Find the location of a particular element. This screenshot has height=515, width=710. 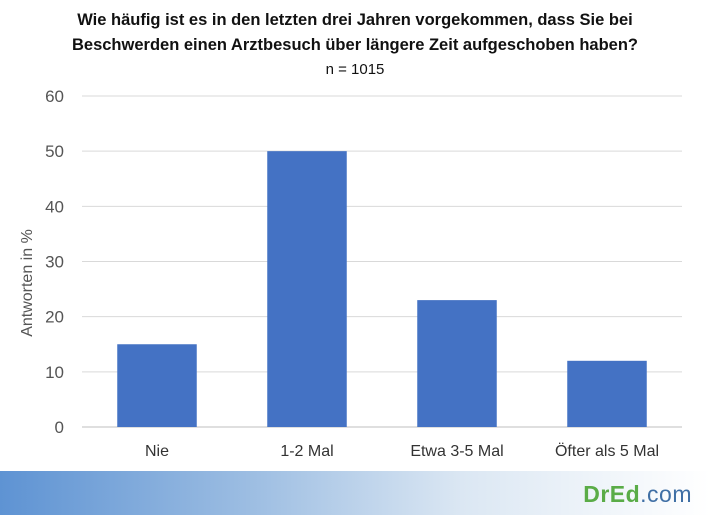

y-tick-label: 20 is located at coordinates (54, 317).